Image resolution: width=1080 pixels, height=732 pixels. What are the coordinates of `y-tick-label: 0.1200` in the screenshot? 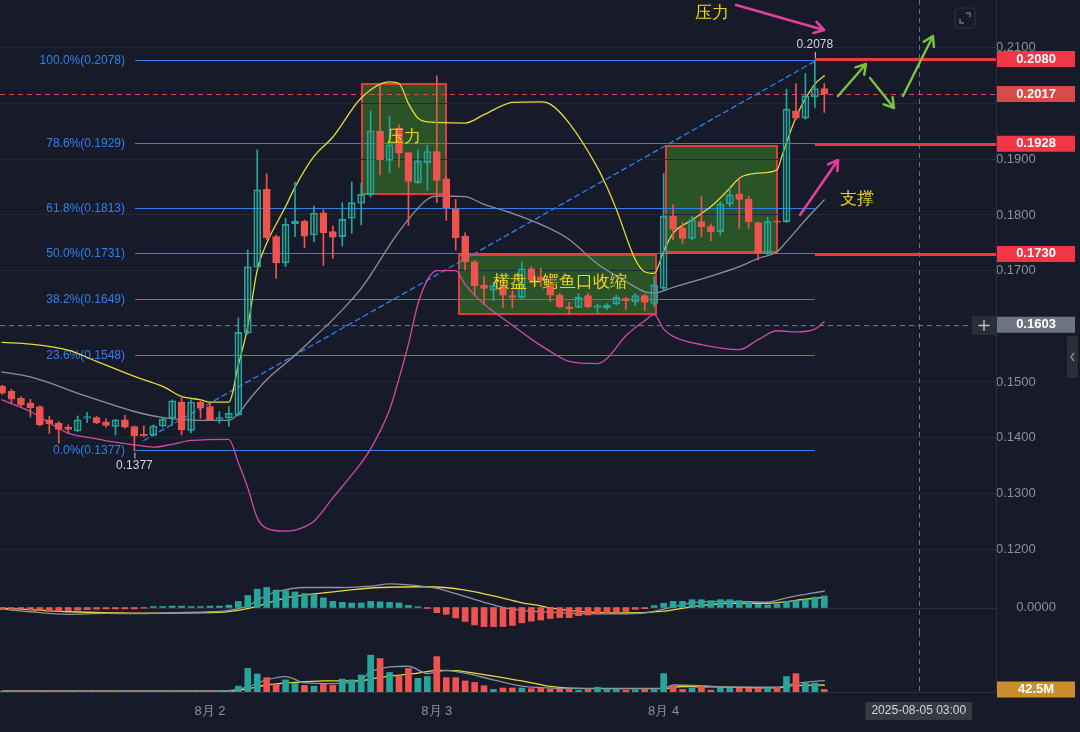 It's located at (1016, 548).